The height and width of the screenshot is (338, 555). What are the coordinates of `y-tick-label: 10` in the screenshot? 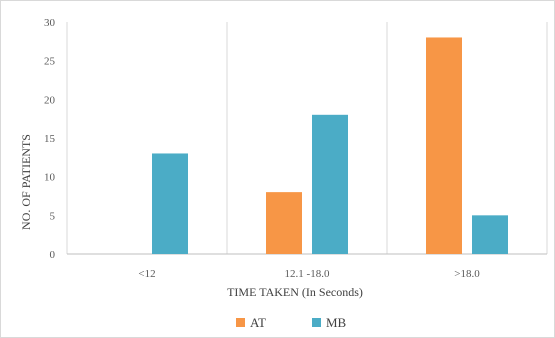 It's located at (50, 178).